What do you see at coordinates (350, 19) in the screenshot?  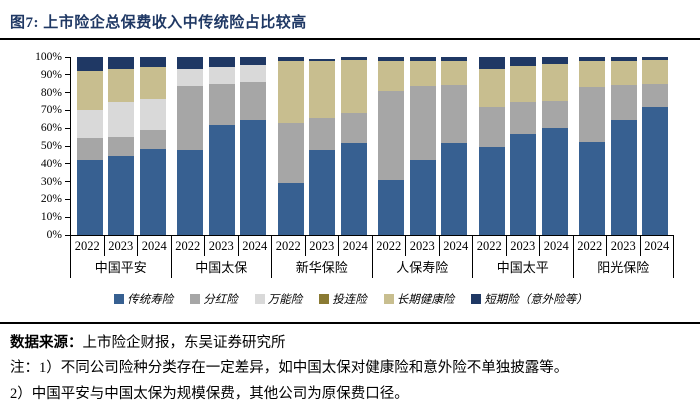 I see `figure-header: 图7: 上市险企总保费收入中传统险占比较高` at bounding box center [350, 19].